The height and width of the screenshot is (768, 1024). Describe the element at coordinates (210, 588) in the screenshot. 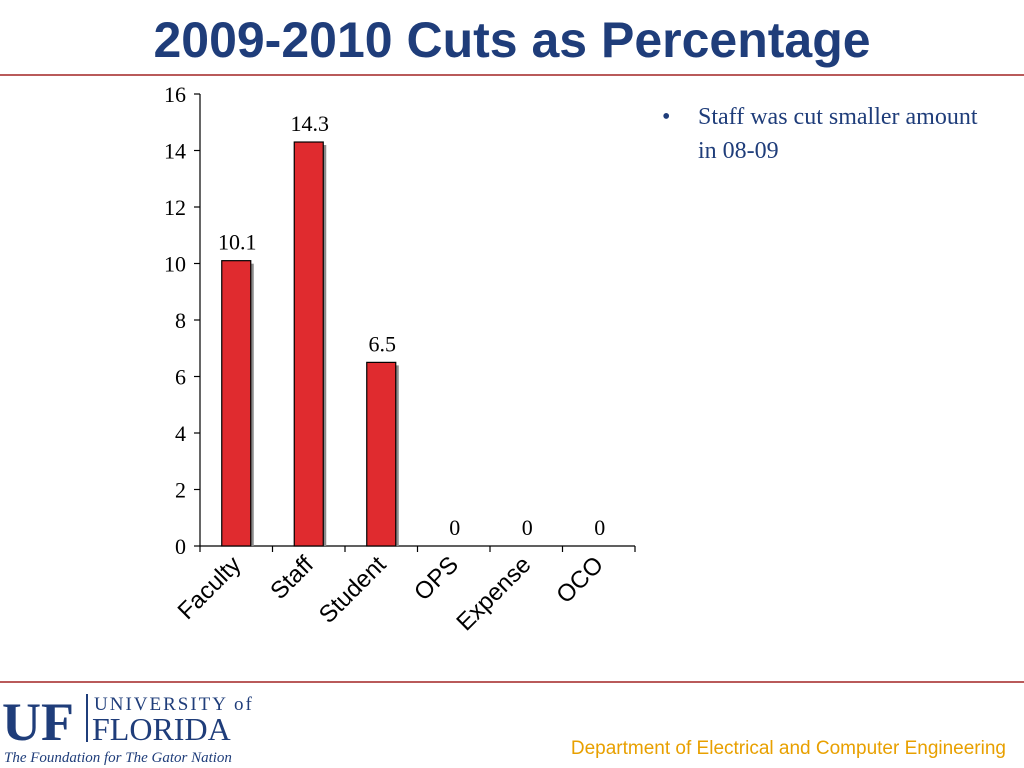

I see `category-label: Faculty` at that location.